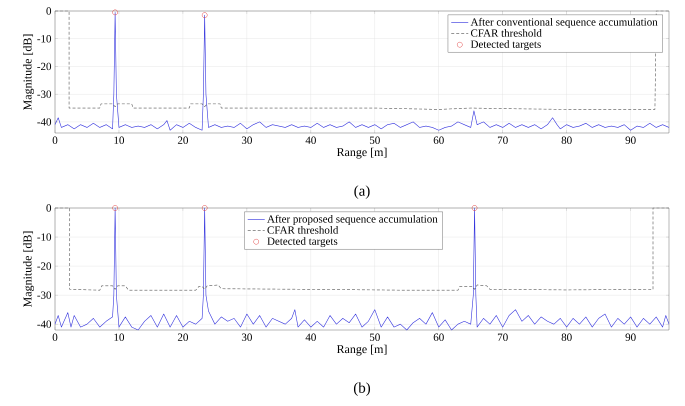 The height and width of the screenshot is (406, 685). I want to click on text: (b), so click(362, 389).